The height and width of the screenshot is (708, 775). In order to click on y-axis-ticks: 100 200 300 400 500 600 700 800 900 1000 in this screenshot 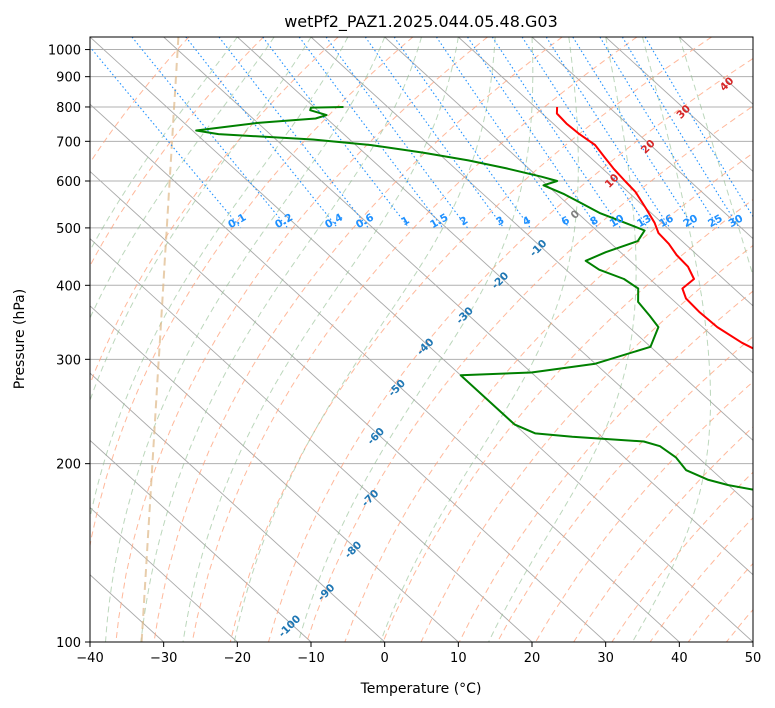, I will do `click(69, 347)`.